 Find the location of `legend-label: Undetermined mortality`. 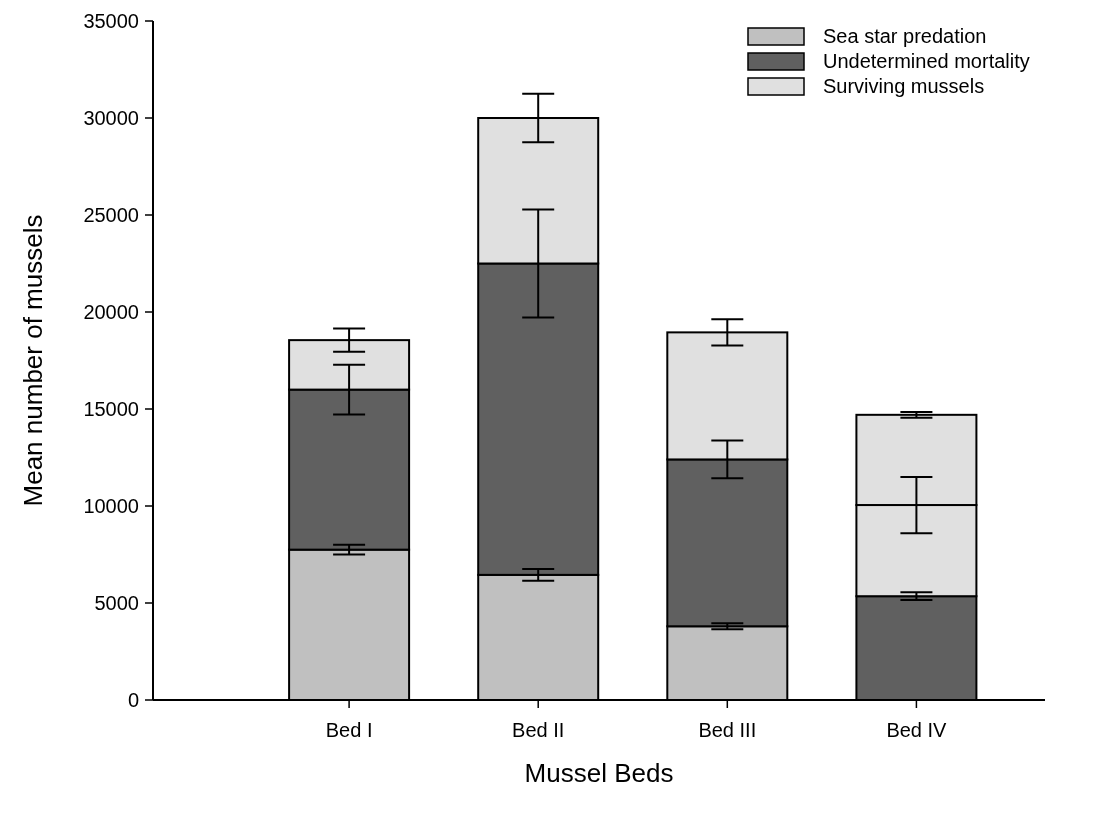

legend-label: Undetermined mortality is located at coordinates (926, 61).